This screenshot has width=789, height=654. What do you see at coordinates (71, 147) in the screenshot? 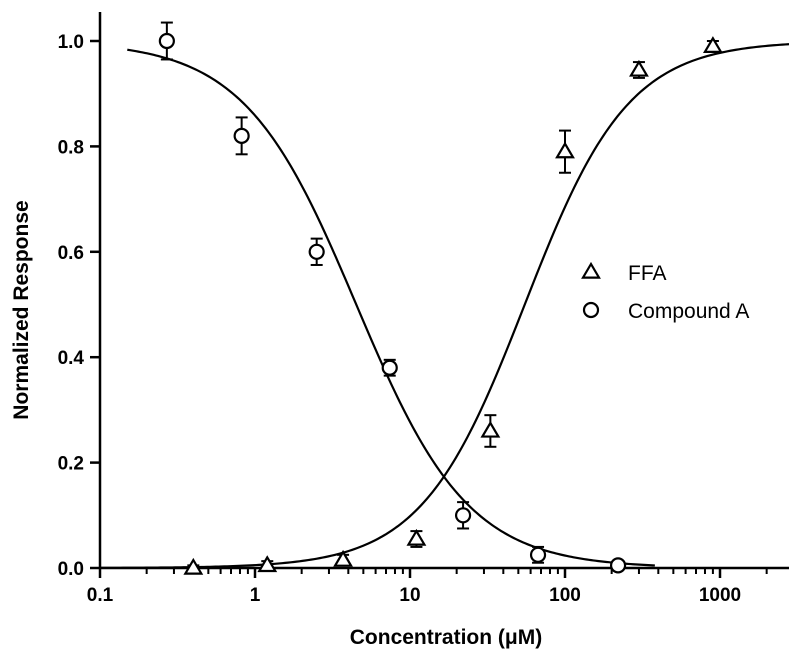
I see `y-tick-label: 0.8` at bounding box center [71, 147].